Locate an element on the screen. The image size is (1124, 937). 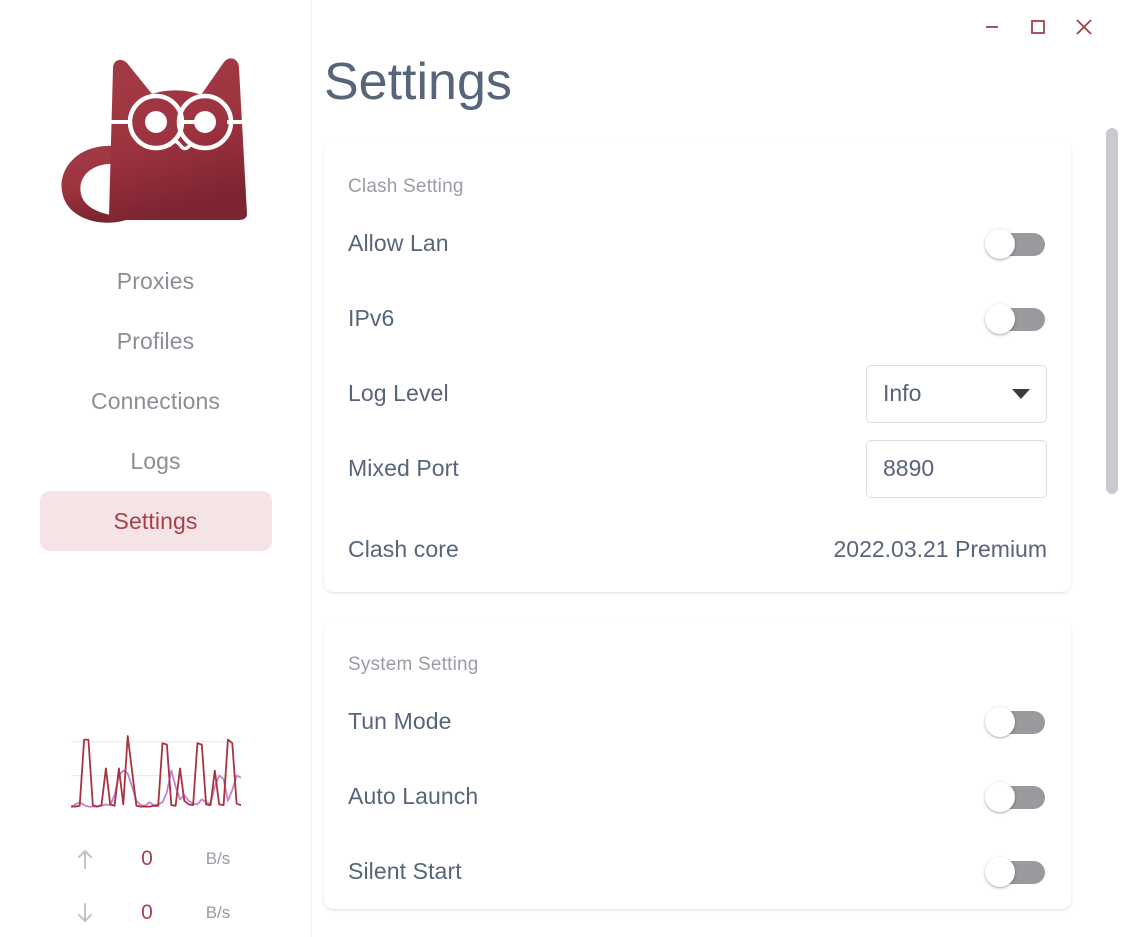
arrow-up-icon is located at coordinates (85, 859).